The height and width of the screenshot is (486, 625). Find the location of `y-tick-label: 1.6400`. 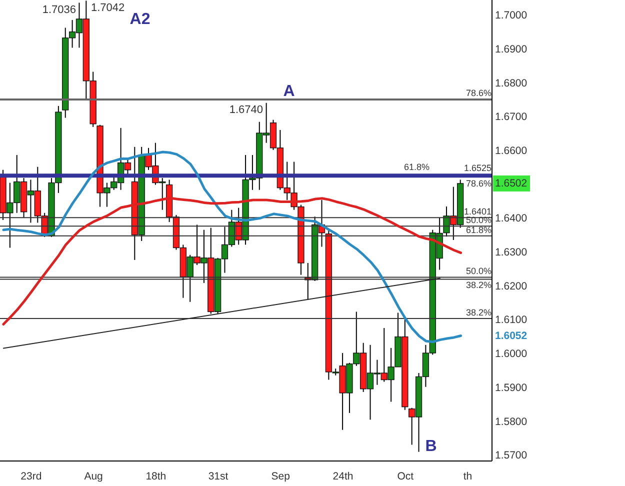

y-tick-label: 1.6400 is located at coordinates (511, 218).